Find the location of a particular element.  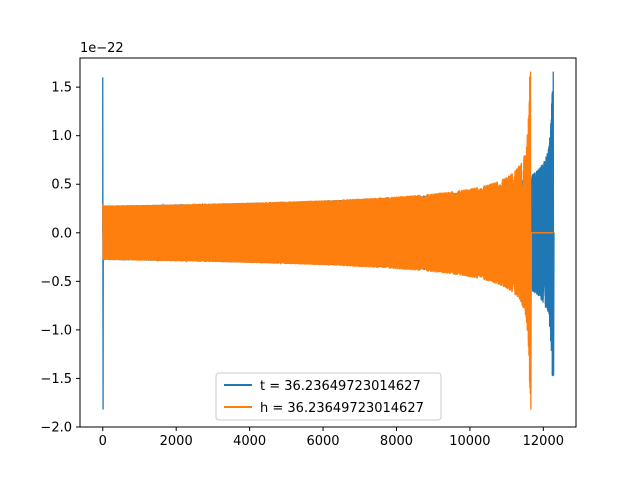

legend-box is located at coordinates (328, 396).